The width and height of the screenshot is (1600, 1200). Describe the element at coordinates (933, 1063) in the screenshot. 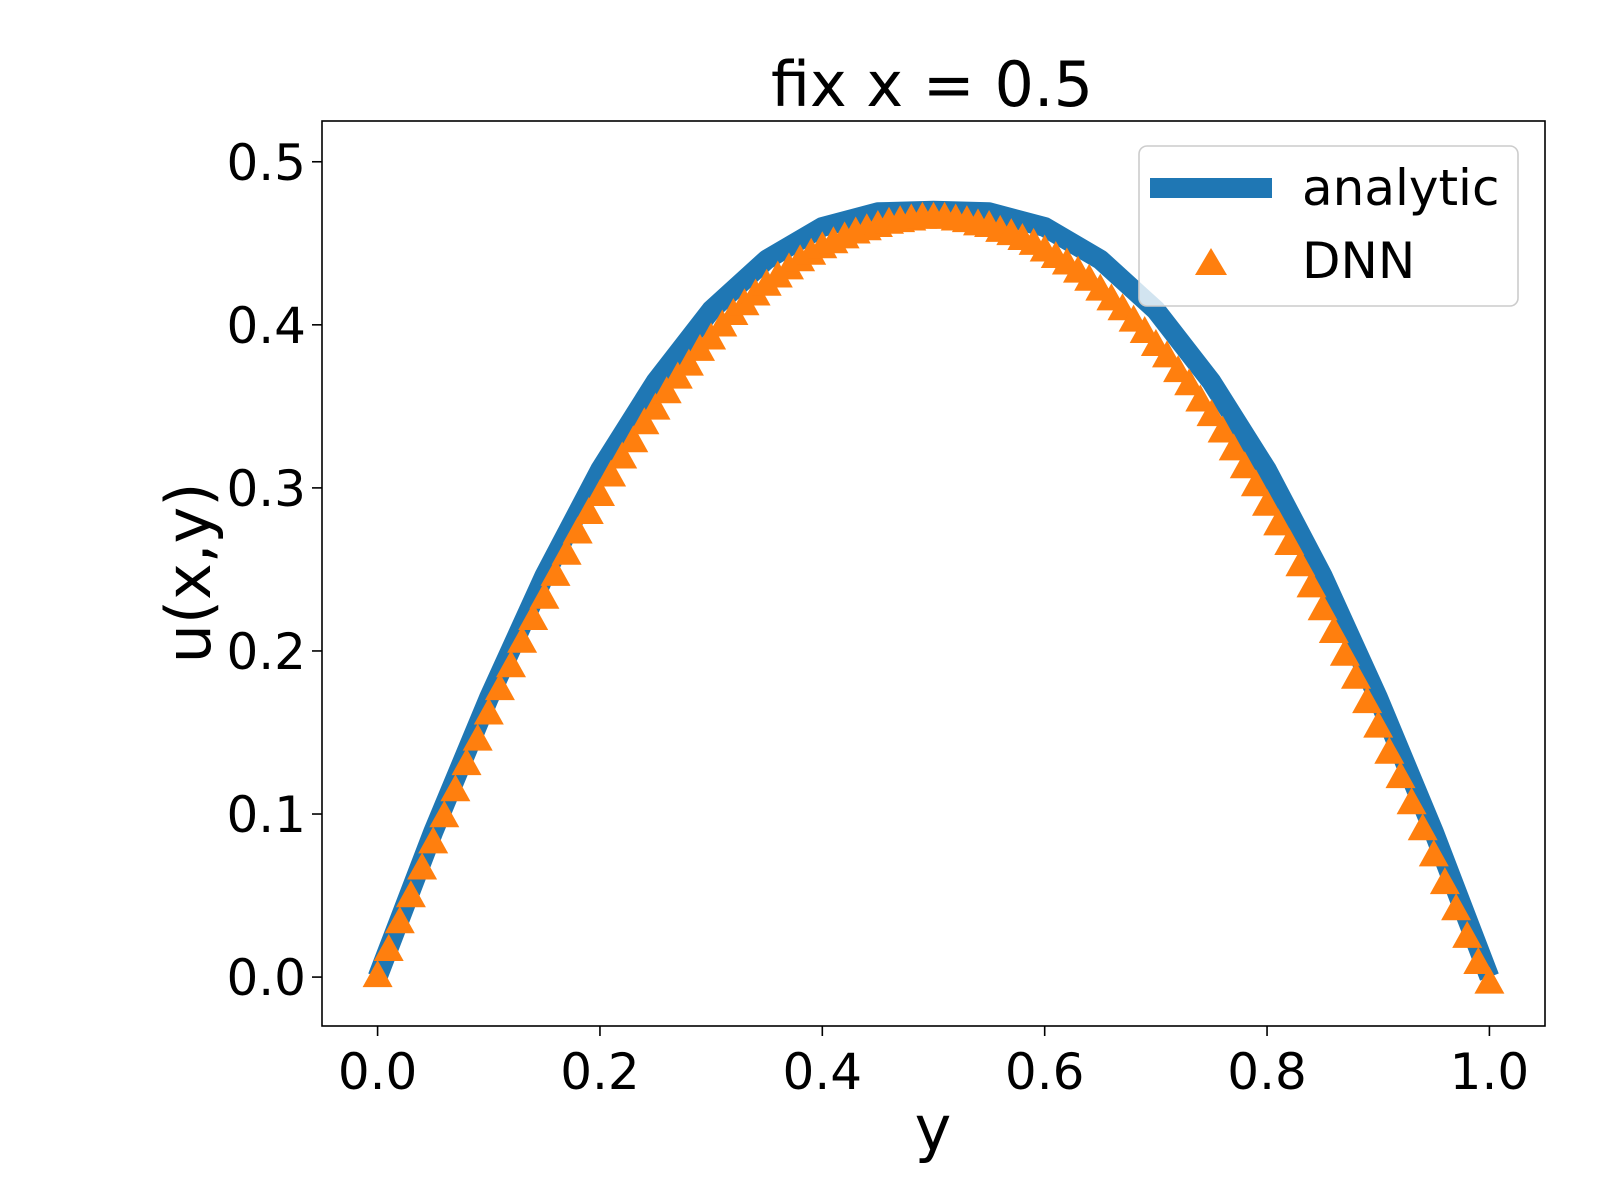

I see `x-axis: 0.0 0.2 0.4 0.6 0.8 1.0` at that location.